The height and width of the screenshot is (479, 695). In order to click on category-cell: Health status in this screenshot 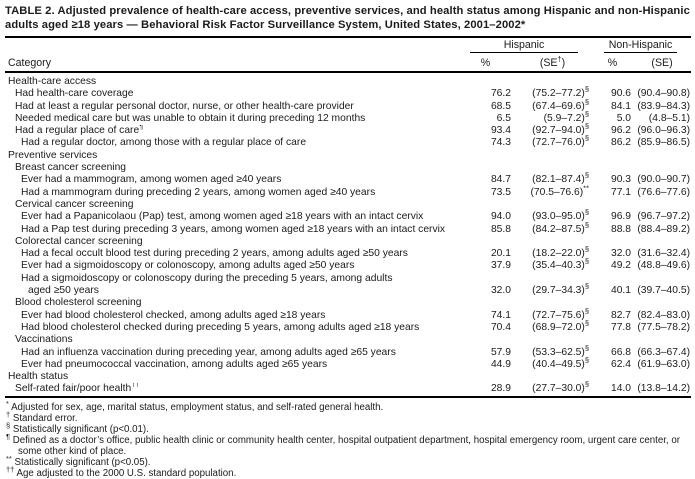, I will do `click(231, 377)`.